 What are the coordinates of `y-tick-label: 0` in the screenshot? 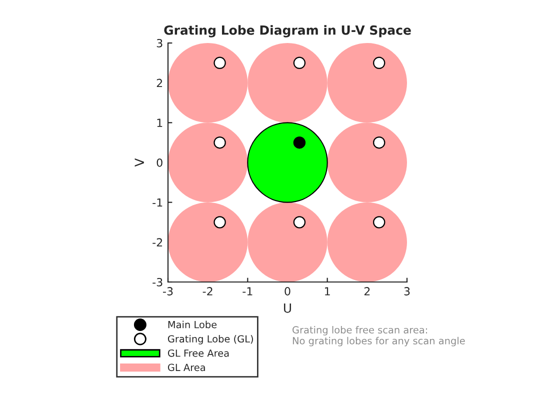 It's located at (159, 162).